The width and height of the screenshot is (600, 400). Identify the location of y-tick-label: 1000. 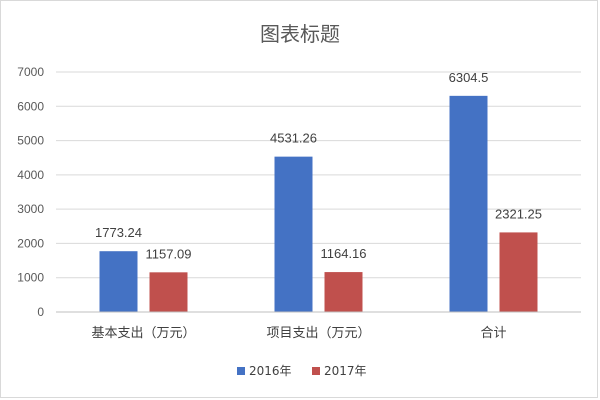
(30, 278).